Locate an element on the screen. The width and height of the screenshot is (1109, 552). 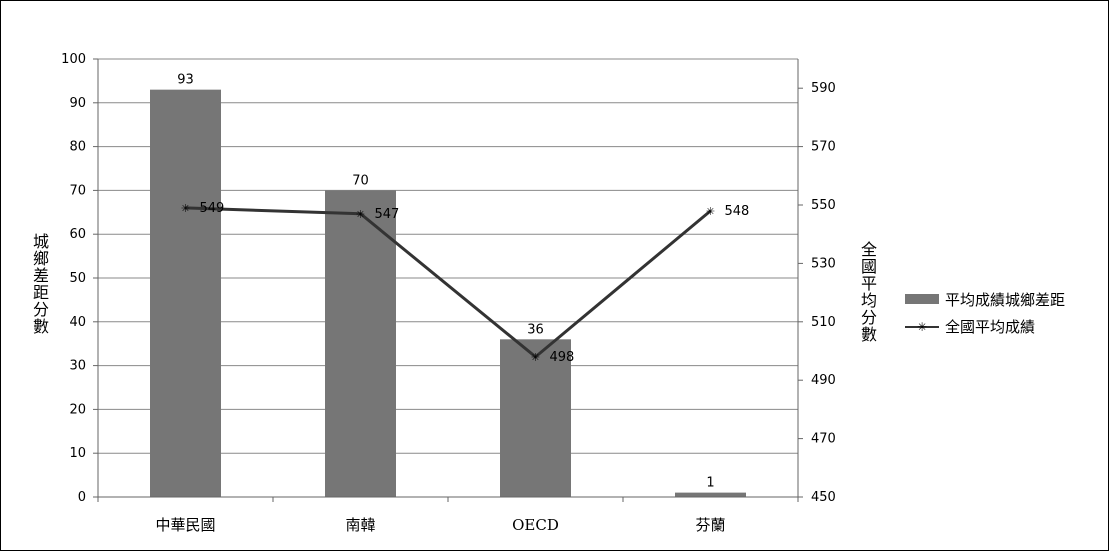
right-axis-title-char: 國 is located at coordinates (869, 266).